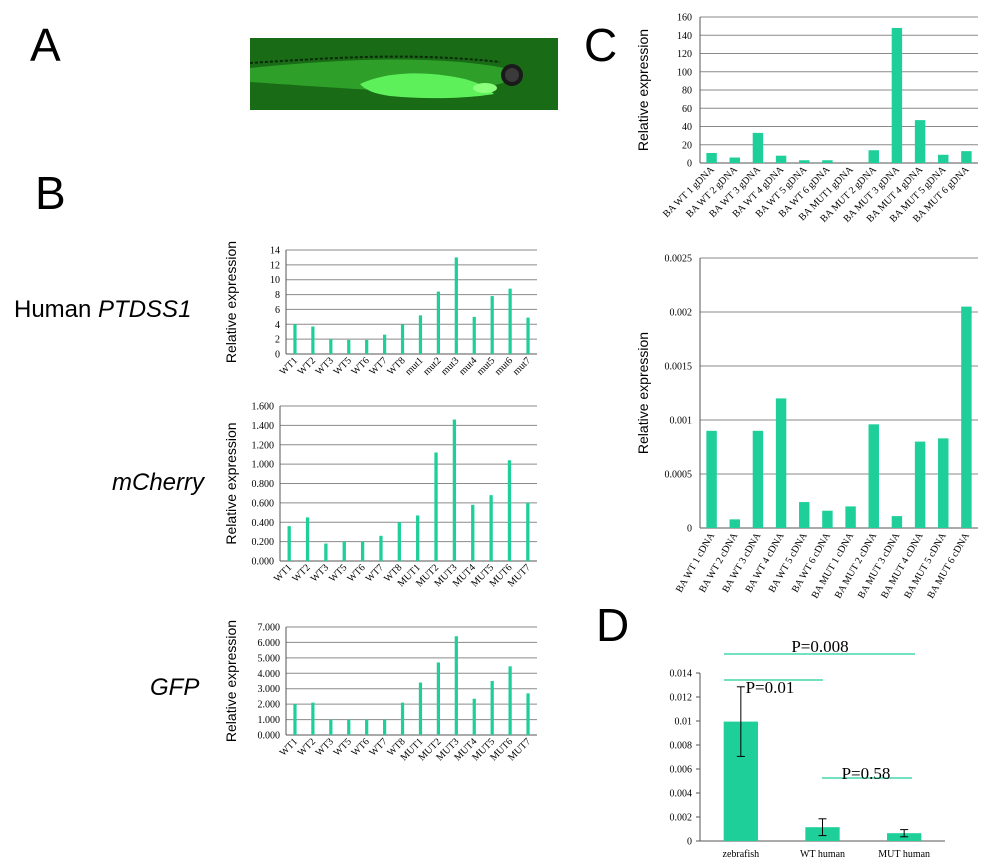 Image resolution: width=1000 pixels, height=867 pixels. Describe the element at coordinates (681, 698) in the screenshot. I see `y-tick-label: 0.012` at that location.